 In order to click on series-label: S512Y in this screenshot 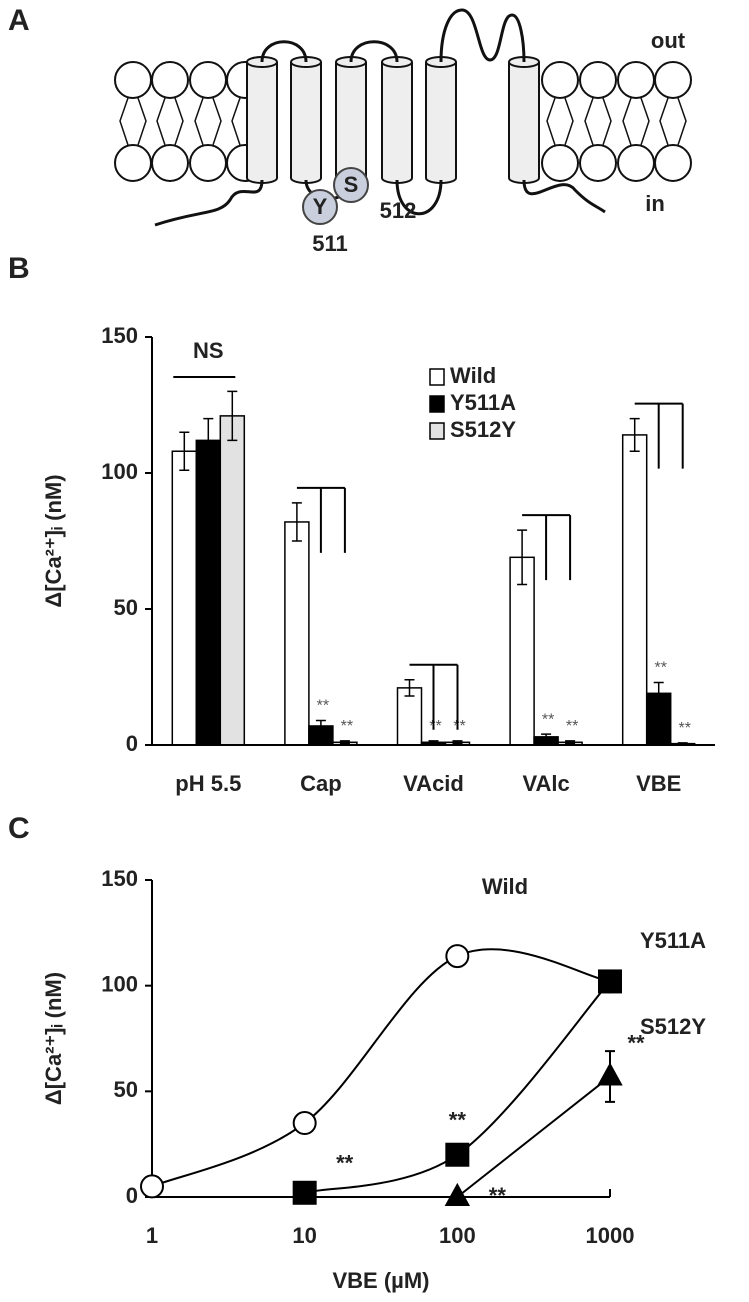, I will do `click(673, 1026)`.